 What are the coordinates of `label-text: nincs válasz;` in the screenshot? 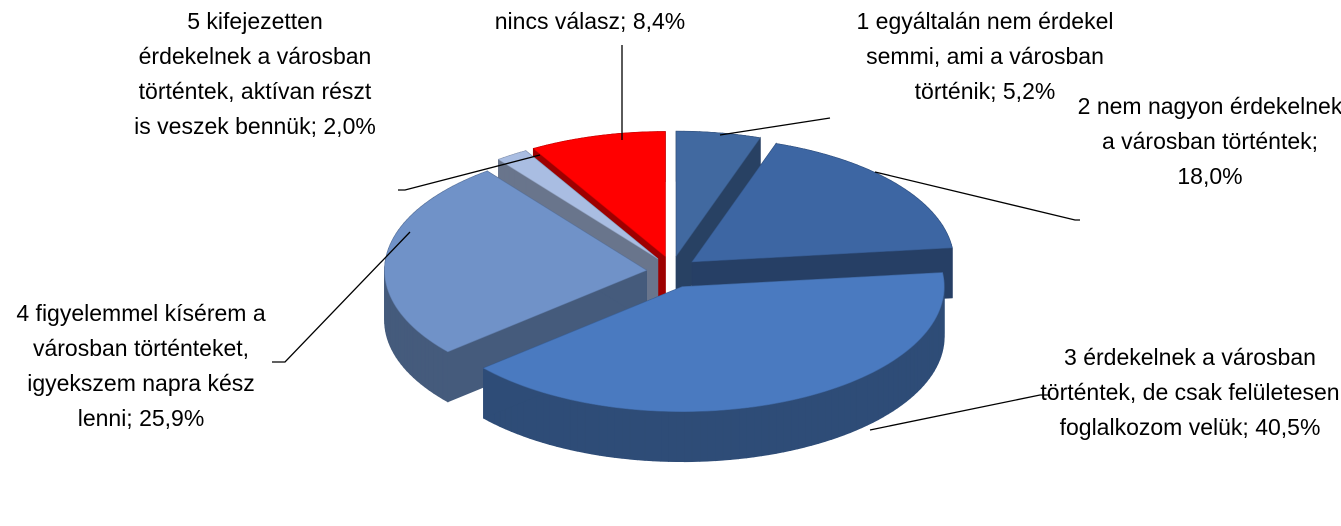 It's located at (560, 21).